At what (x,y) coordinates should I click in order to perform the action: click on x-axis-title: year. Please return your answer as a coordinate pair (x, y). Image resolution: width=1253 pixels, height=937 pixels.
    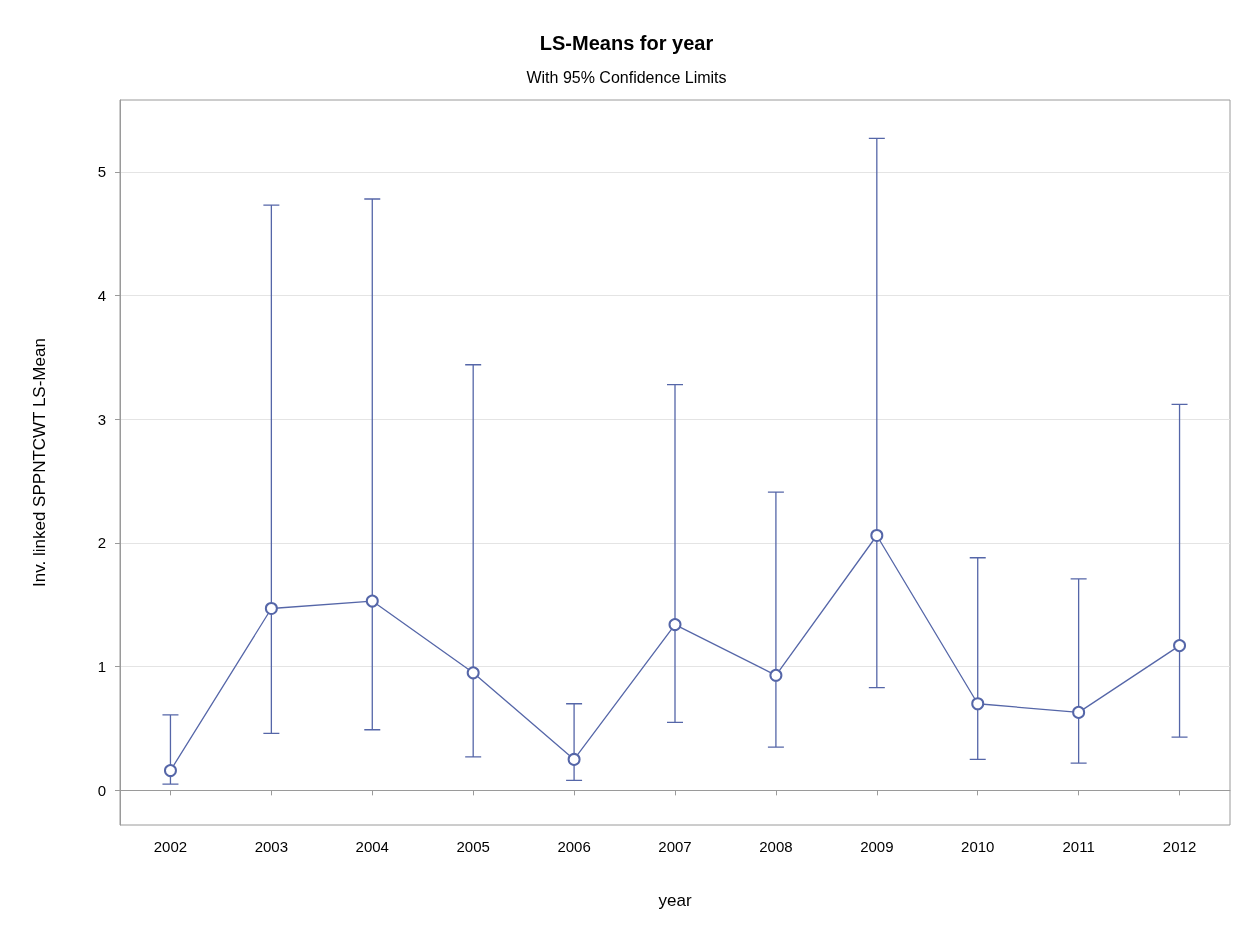
    Looking at the image, I should click on (675, 900).